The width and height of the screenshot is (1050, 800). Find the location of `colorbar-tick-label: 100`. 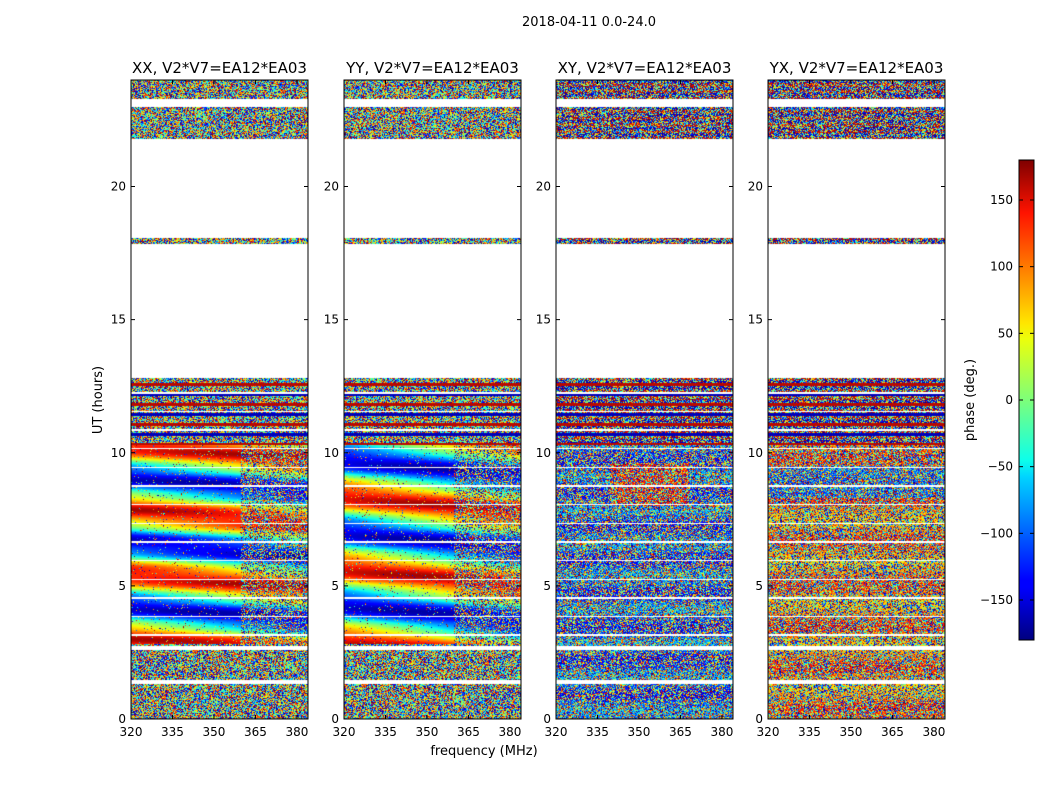

colorbar-tick-label: 100 is located at coordinates (1001, 267).